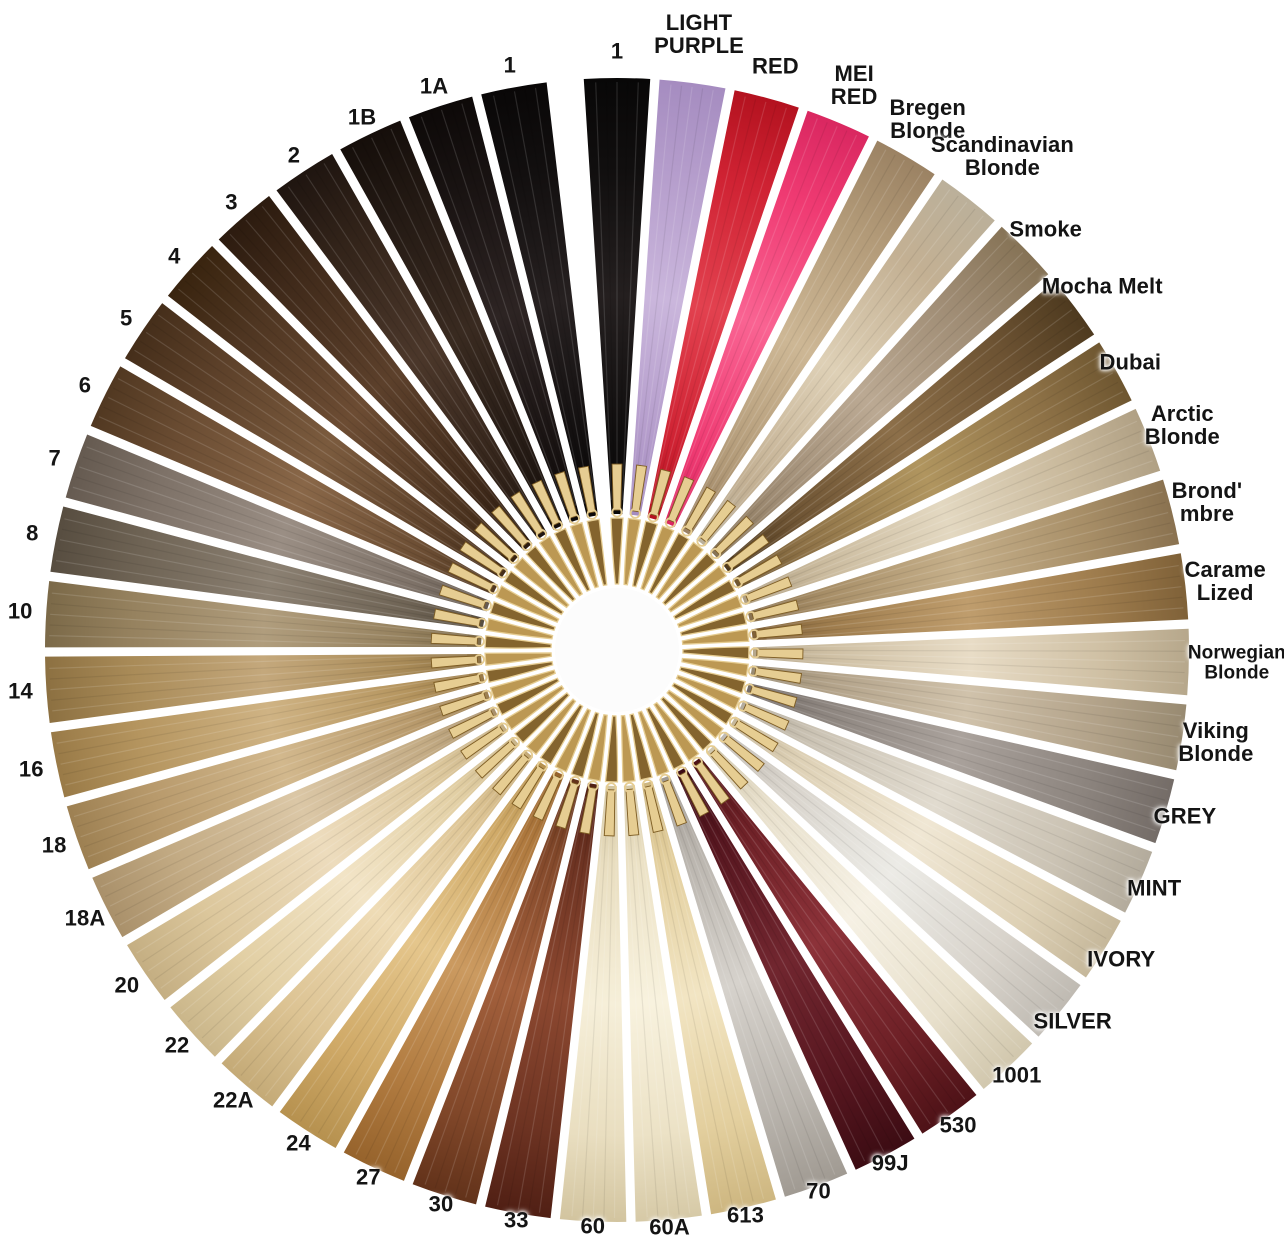  What do you see at coordinates (1121, 959) in the screenshot?
I see `swatch-label: IVORY` at bounding box center [1121, 959].